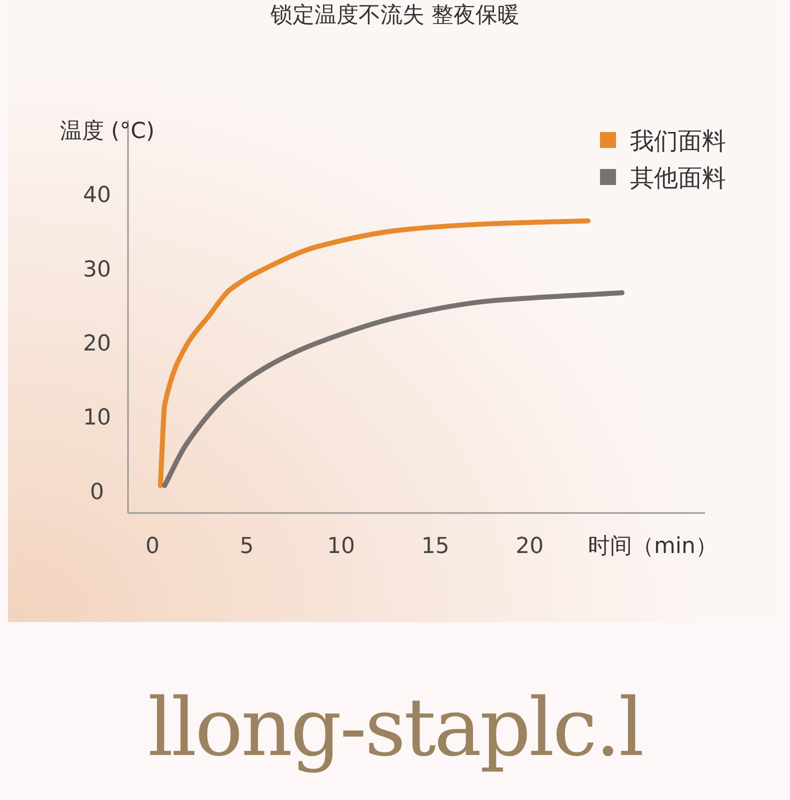  Describe the element at coordinates (341, 546) in the screenshot. I see `x-tick-label: 10` at that location.